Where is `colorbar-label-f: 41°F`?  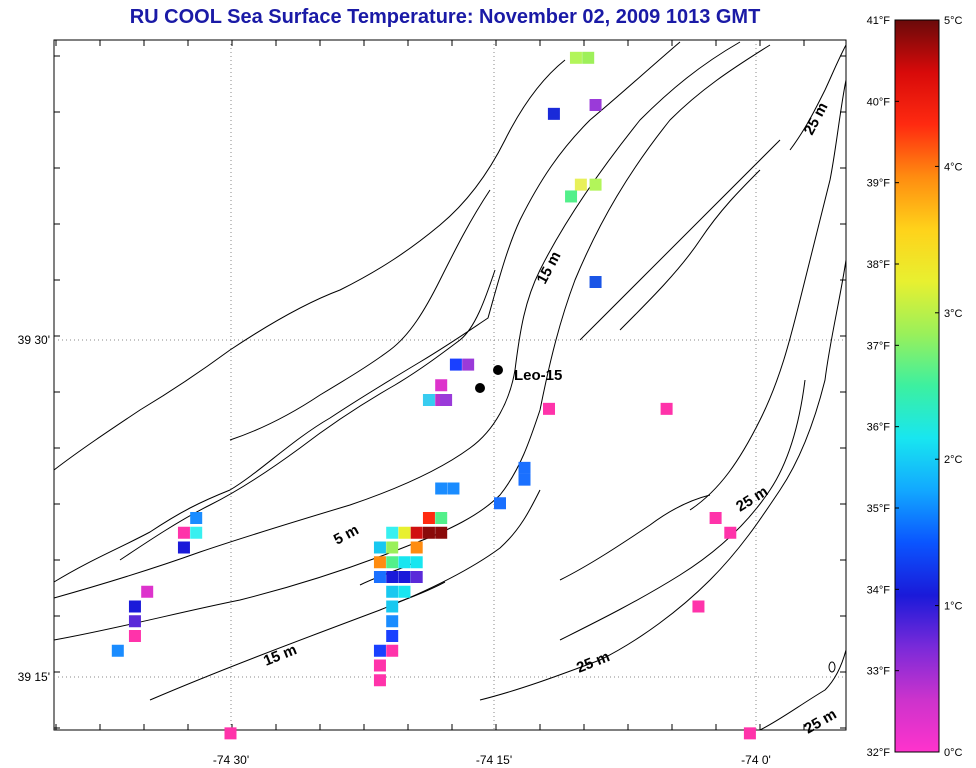 colorbar-label-f: 41°F is located at coordinates (879, 21).